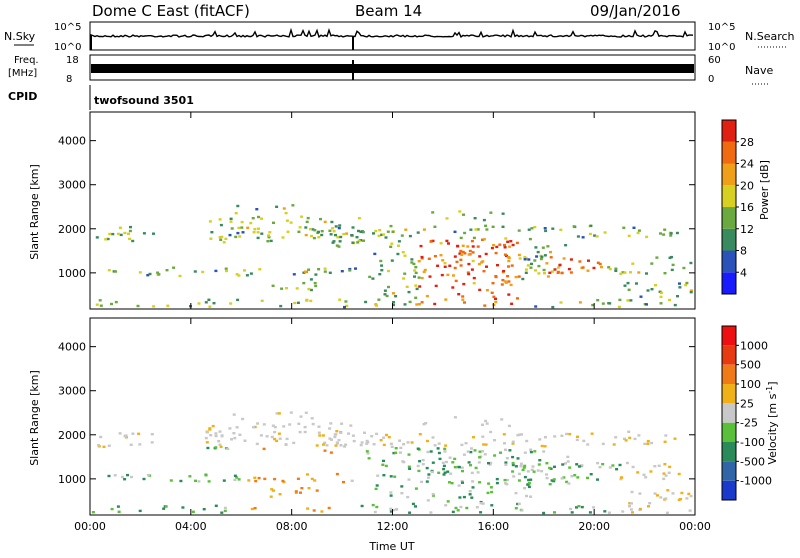  What do you see at coordinates (392, 68) in the screenshot?
I see `freq-band` at bounding box center [392, 68].